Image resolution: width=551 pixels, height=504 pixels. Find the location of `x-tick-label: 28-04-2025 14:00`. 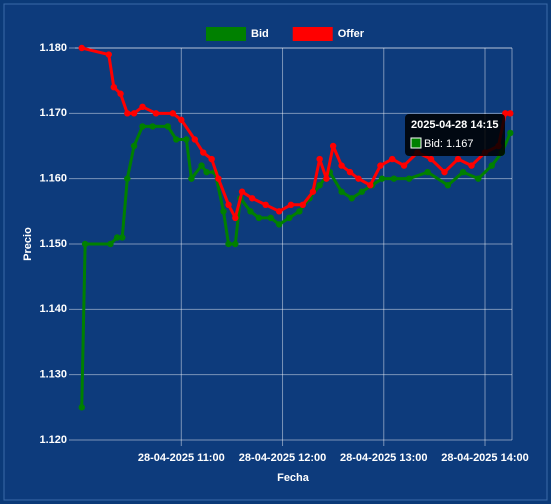

x-tick-label: 28-04-2025 14:00 is located at coordinates (484, 458).